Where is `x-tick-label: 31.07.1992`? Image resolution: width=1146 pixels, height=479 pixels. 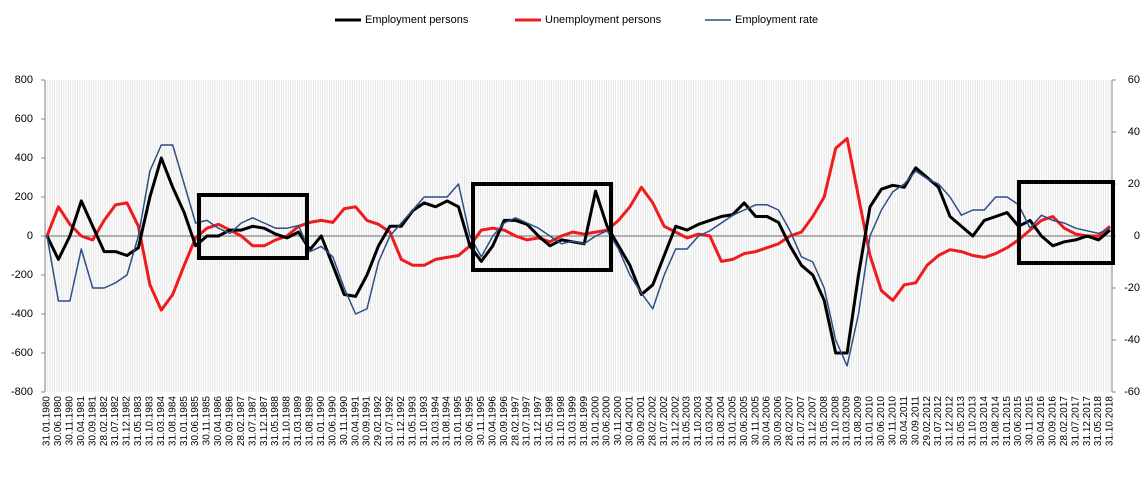
x-tick-label: 31.07.1992 is located at coordinates (390, 421).